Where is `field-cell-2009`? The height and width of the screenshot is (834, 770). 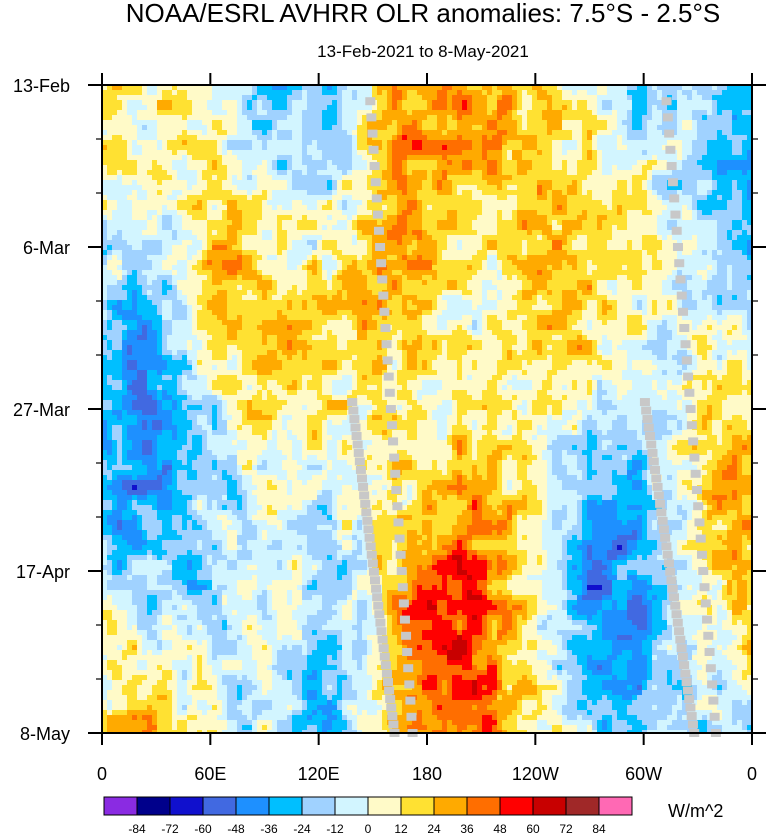 field-cell-2009 is located at coordinates (400, 163).